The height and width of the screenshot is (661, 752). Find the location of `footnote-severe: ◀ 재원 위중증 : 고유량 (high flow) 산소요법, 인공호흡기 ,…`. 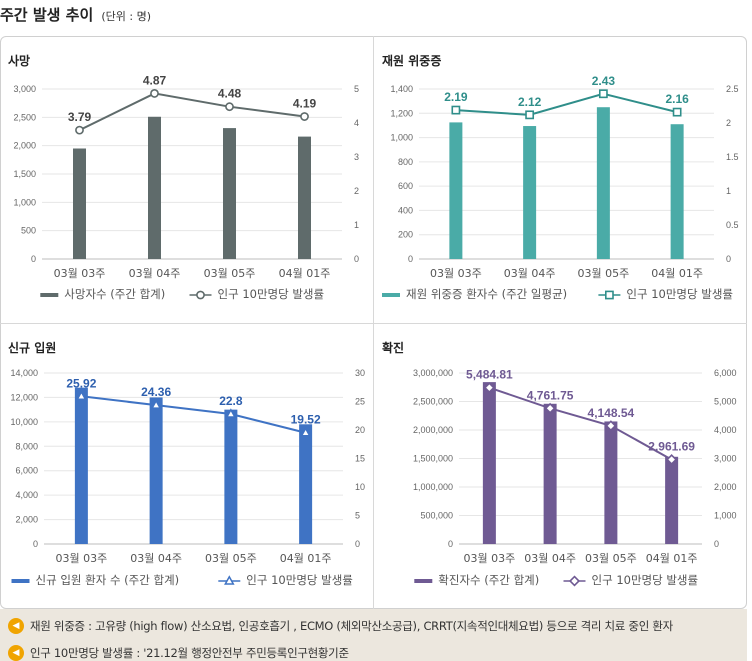

footnote-severe: ◀ 재원 위중증 : 고유량 (high flow) 산소요법, 인공호흡기 ,… is located at coordinates (340, 626).